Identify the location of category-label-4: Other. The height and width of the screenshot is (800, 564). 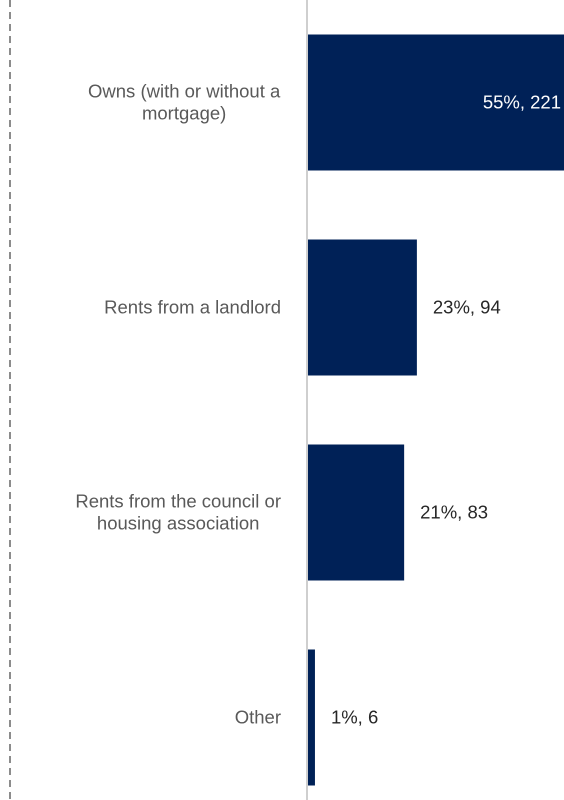
(258, 717).